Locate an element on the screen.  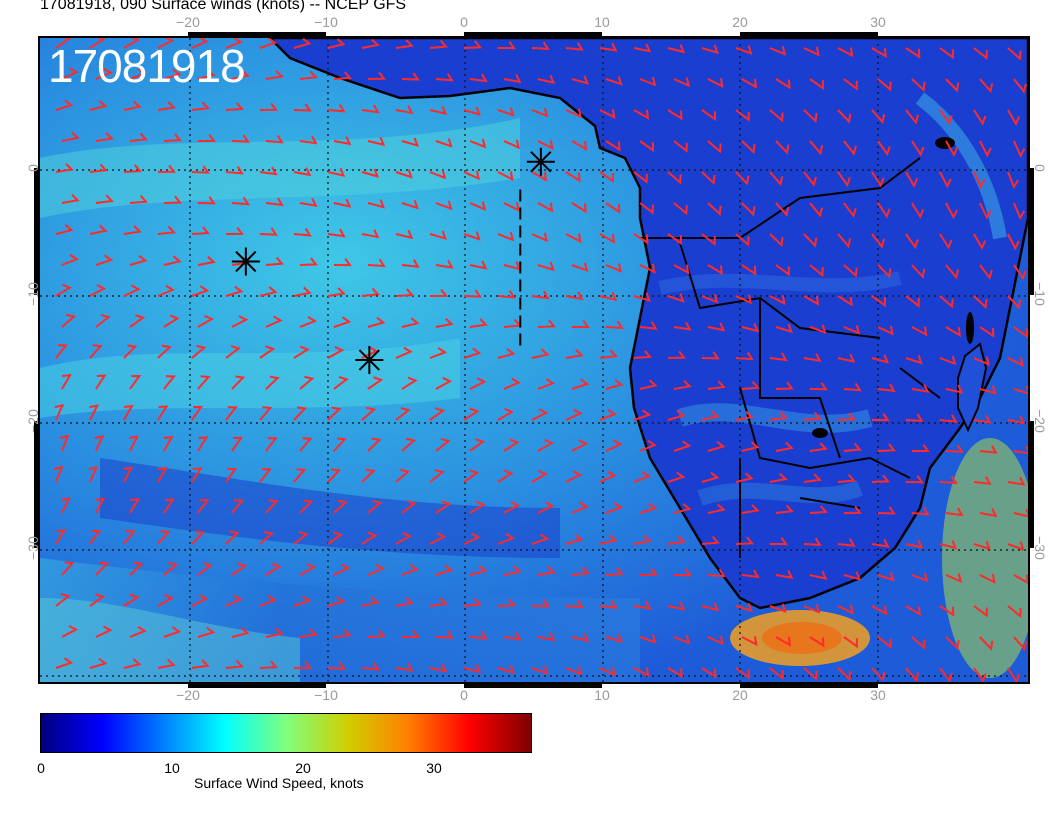
axis-edge-mark is located at coordinates (533, 686).